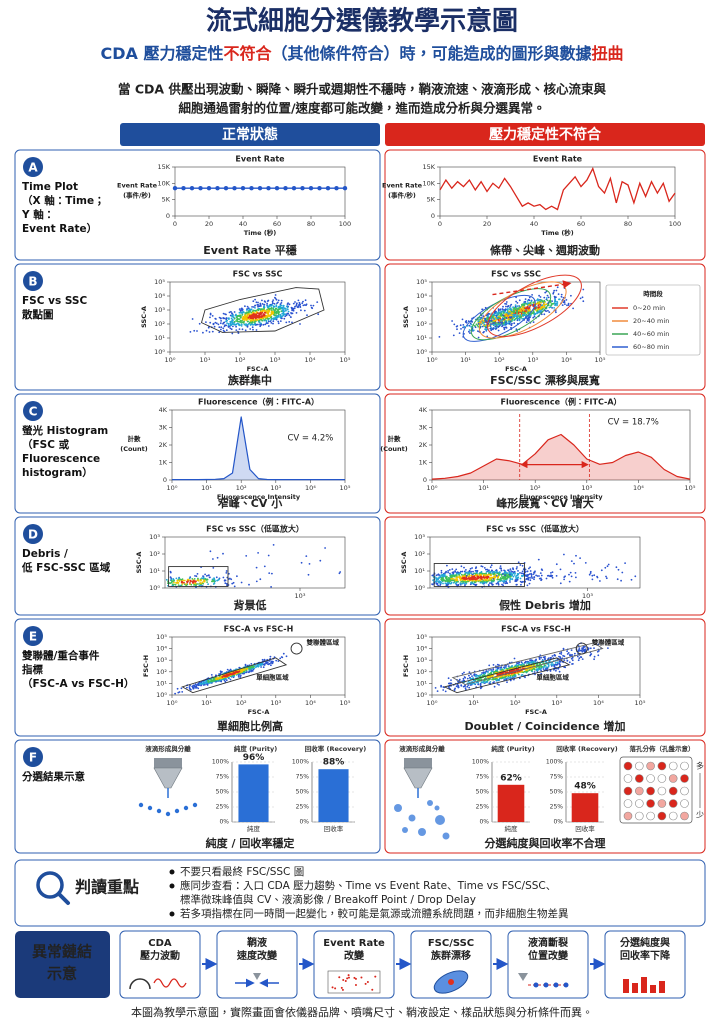 The width and height of the screenshot is (725, 1024). I want to click on label: 純度, so click(254, 828).